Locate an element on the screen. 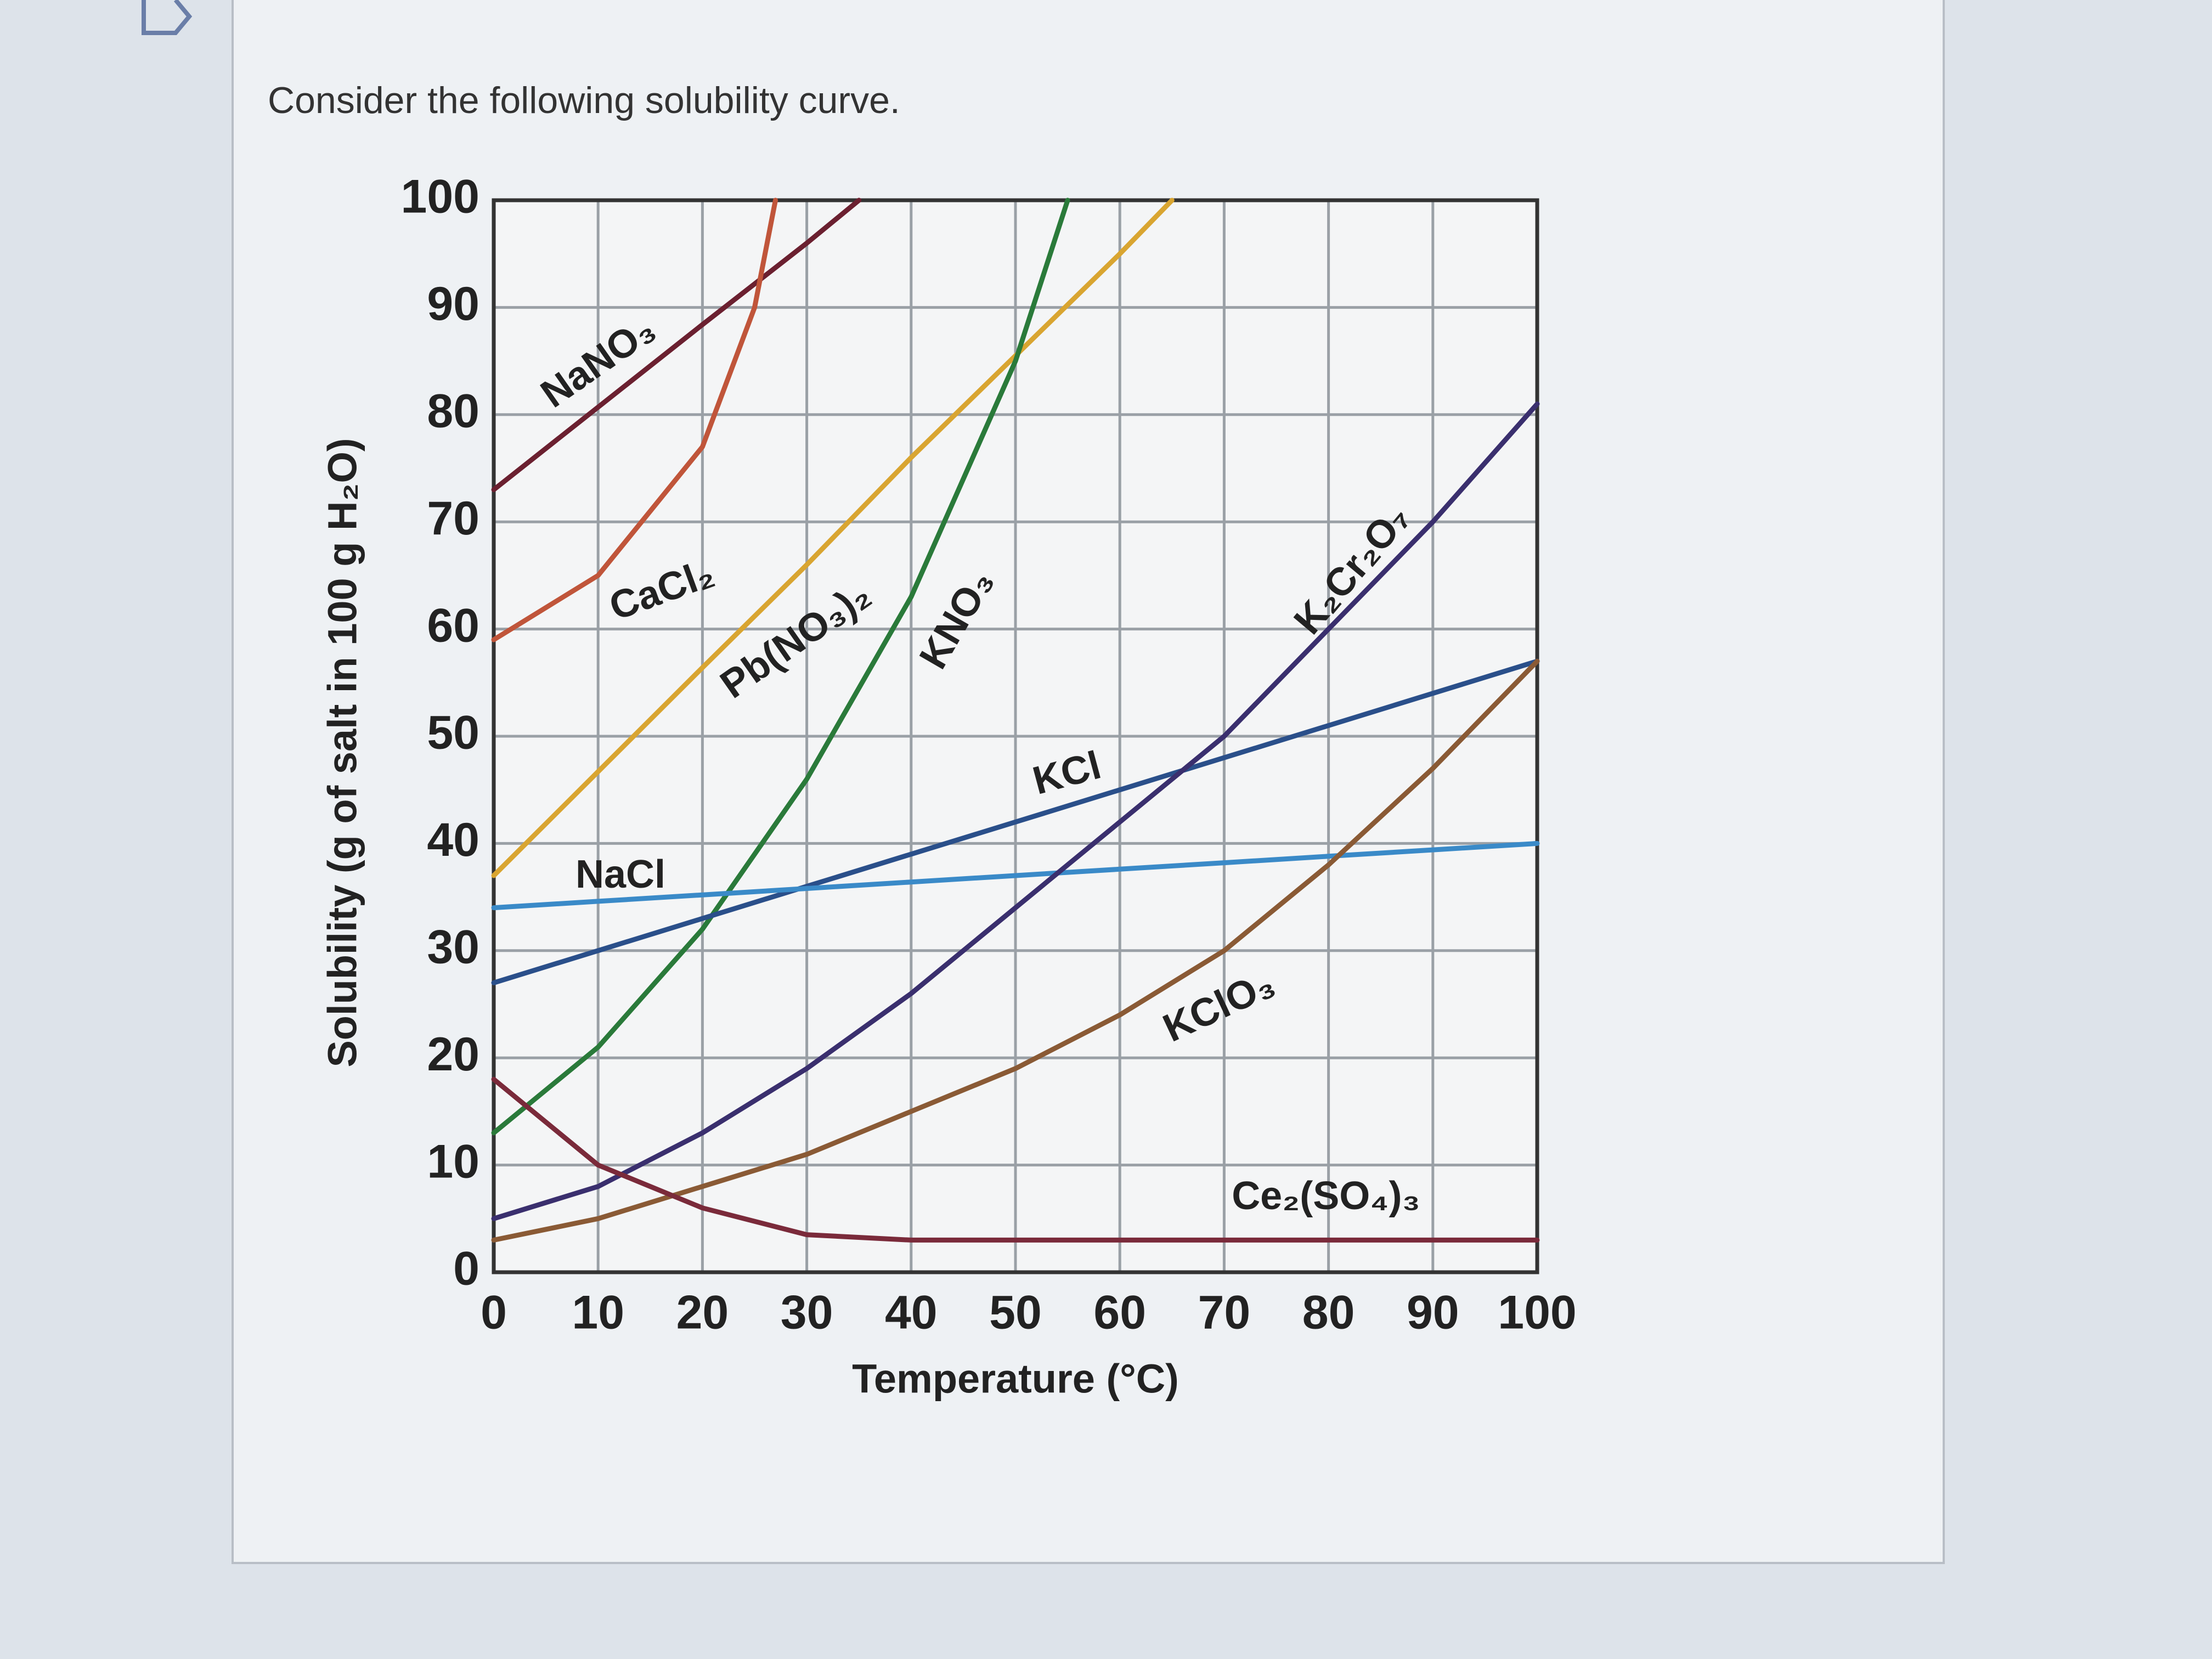 This screenshot has height=1659, width=2212. y-tick-label: 80 is located at coordinates (453, 411).